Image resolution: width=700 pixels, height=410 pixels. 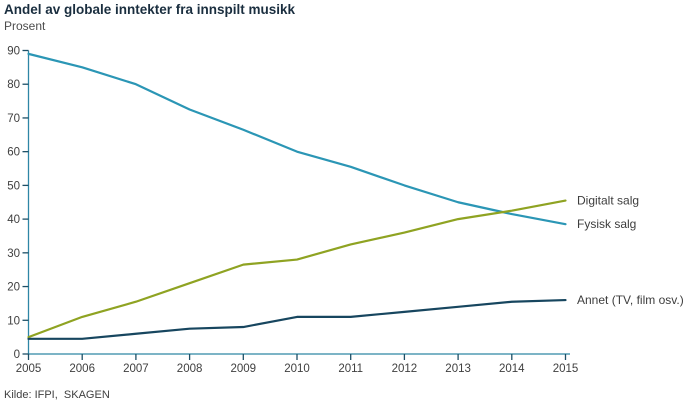 I want to click on annet-tv-film-osv-line, so click(x=297, y=319).